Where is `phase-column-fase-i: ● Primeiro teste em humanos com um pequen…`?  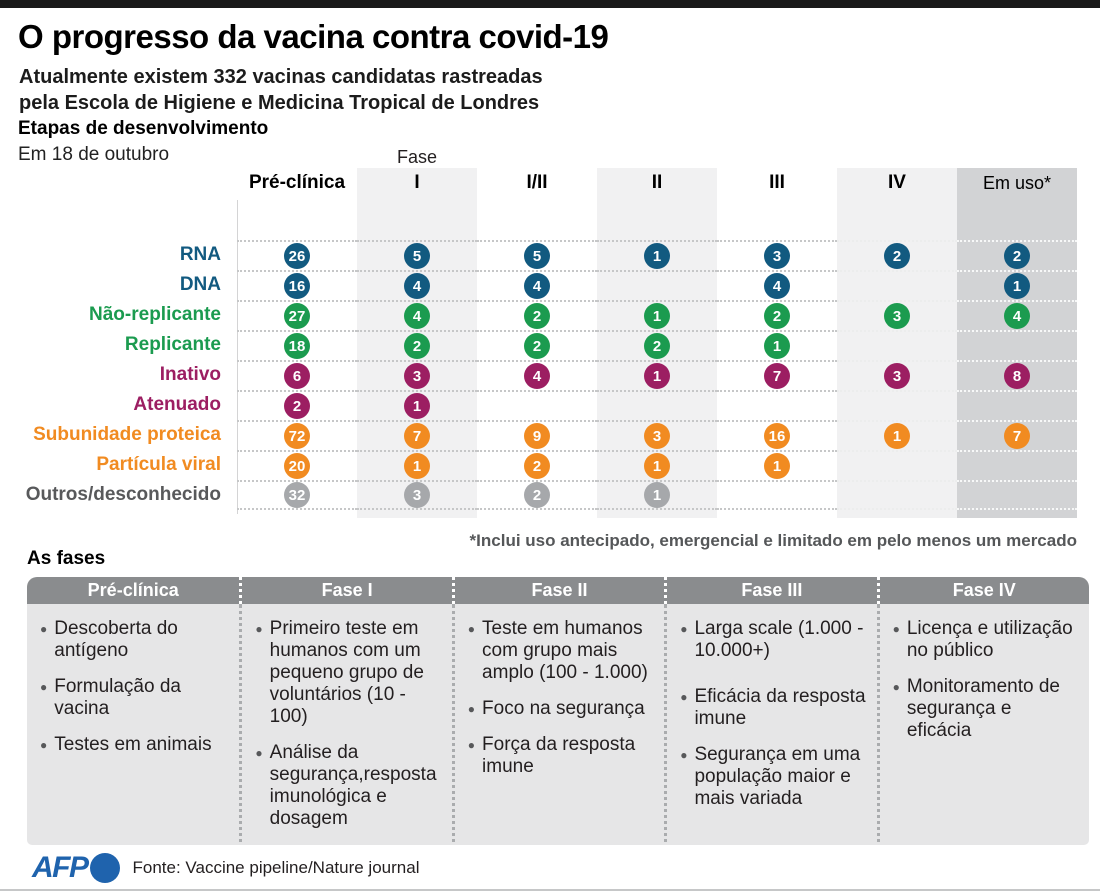 phase-column-fase-i: ● Primeiro teste em humanos com um pequen… is located at coordinates (345, 724).